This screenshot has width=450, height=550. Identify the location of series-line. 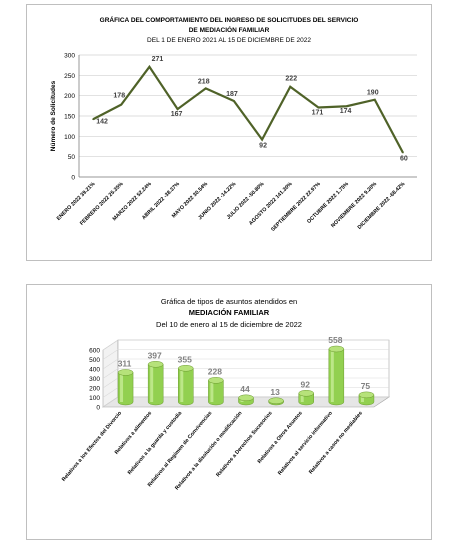
(248, 109).